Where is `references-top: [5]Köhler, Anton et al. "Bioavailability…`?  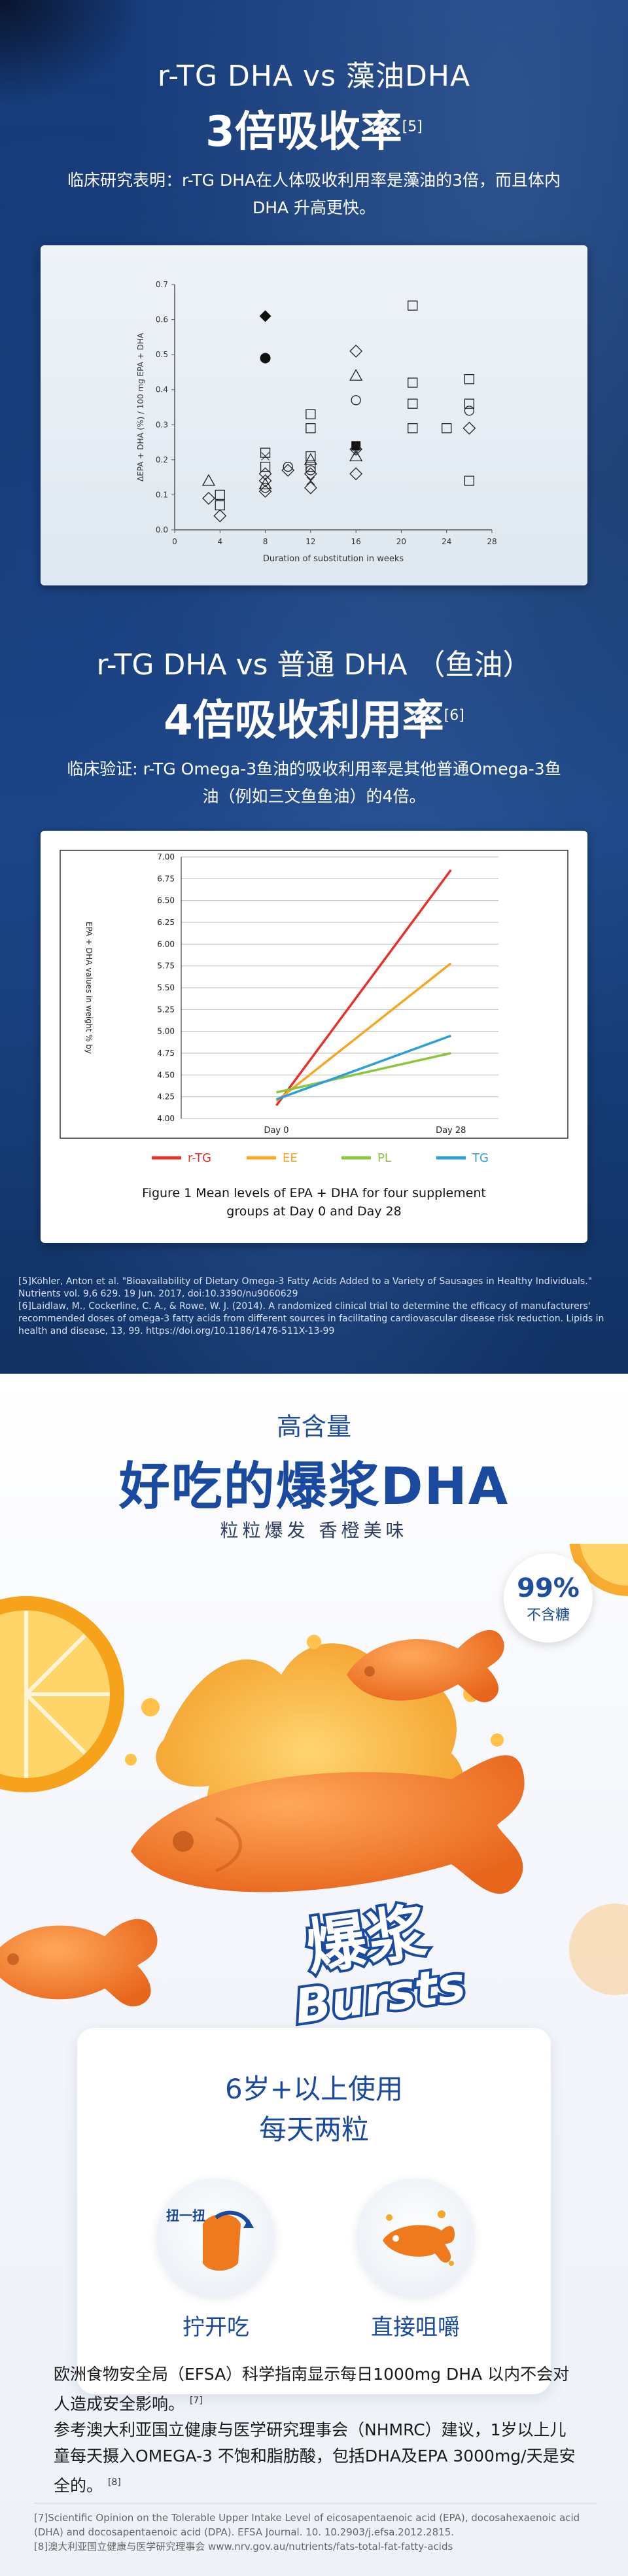
references-top: [5]Köhler, Anton et al. "Bioavailability… is located at coordinates (316, 1307).